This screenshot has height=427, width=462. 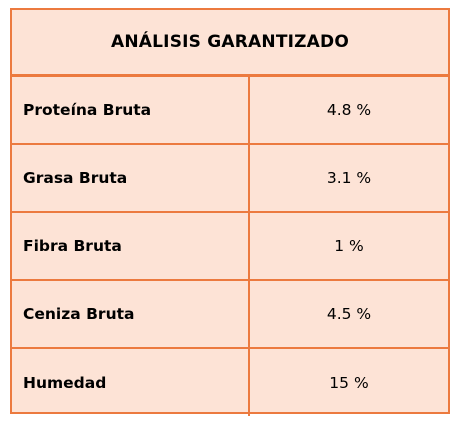 What do you see at coordinates (349, 110) in the screenshot?
I see `row-value: 4.8 %` at bounding box center [349, 110].